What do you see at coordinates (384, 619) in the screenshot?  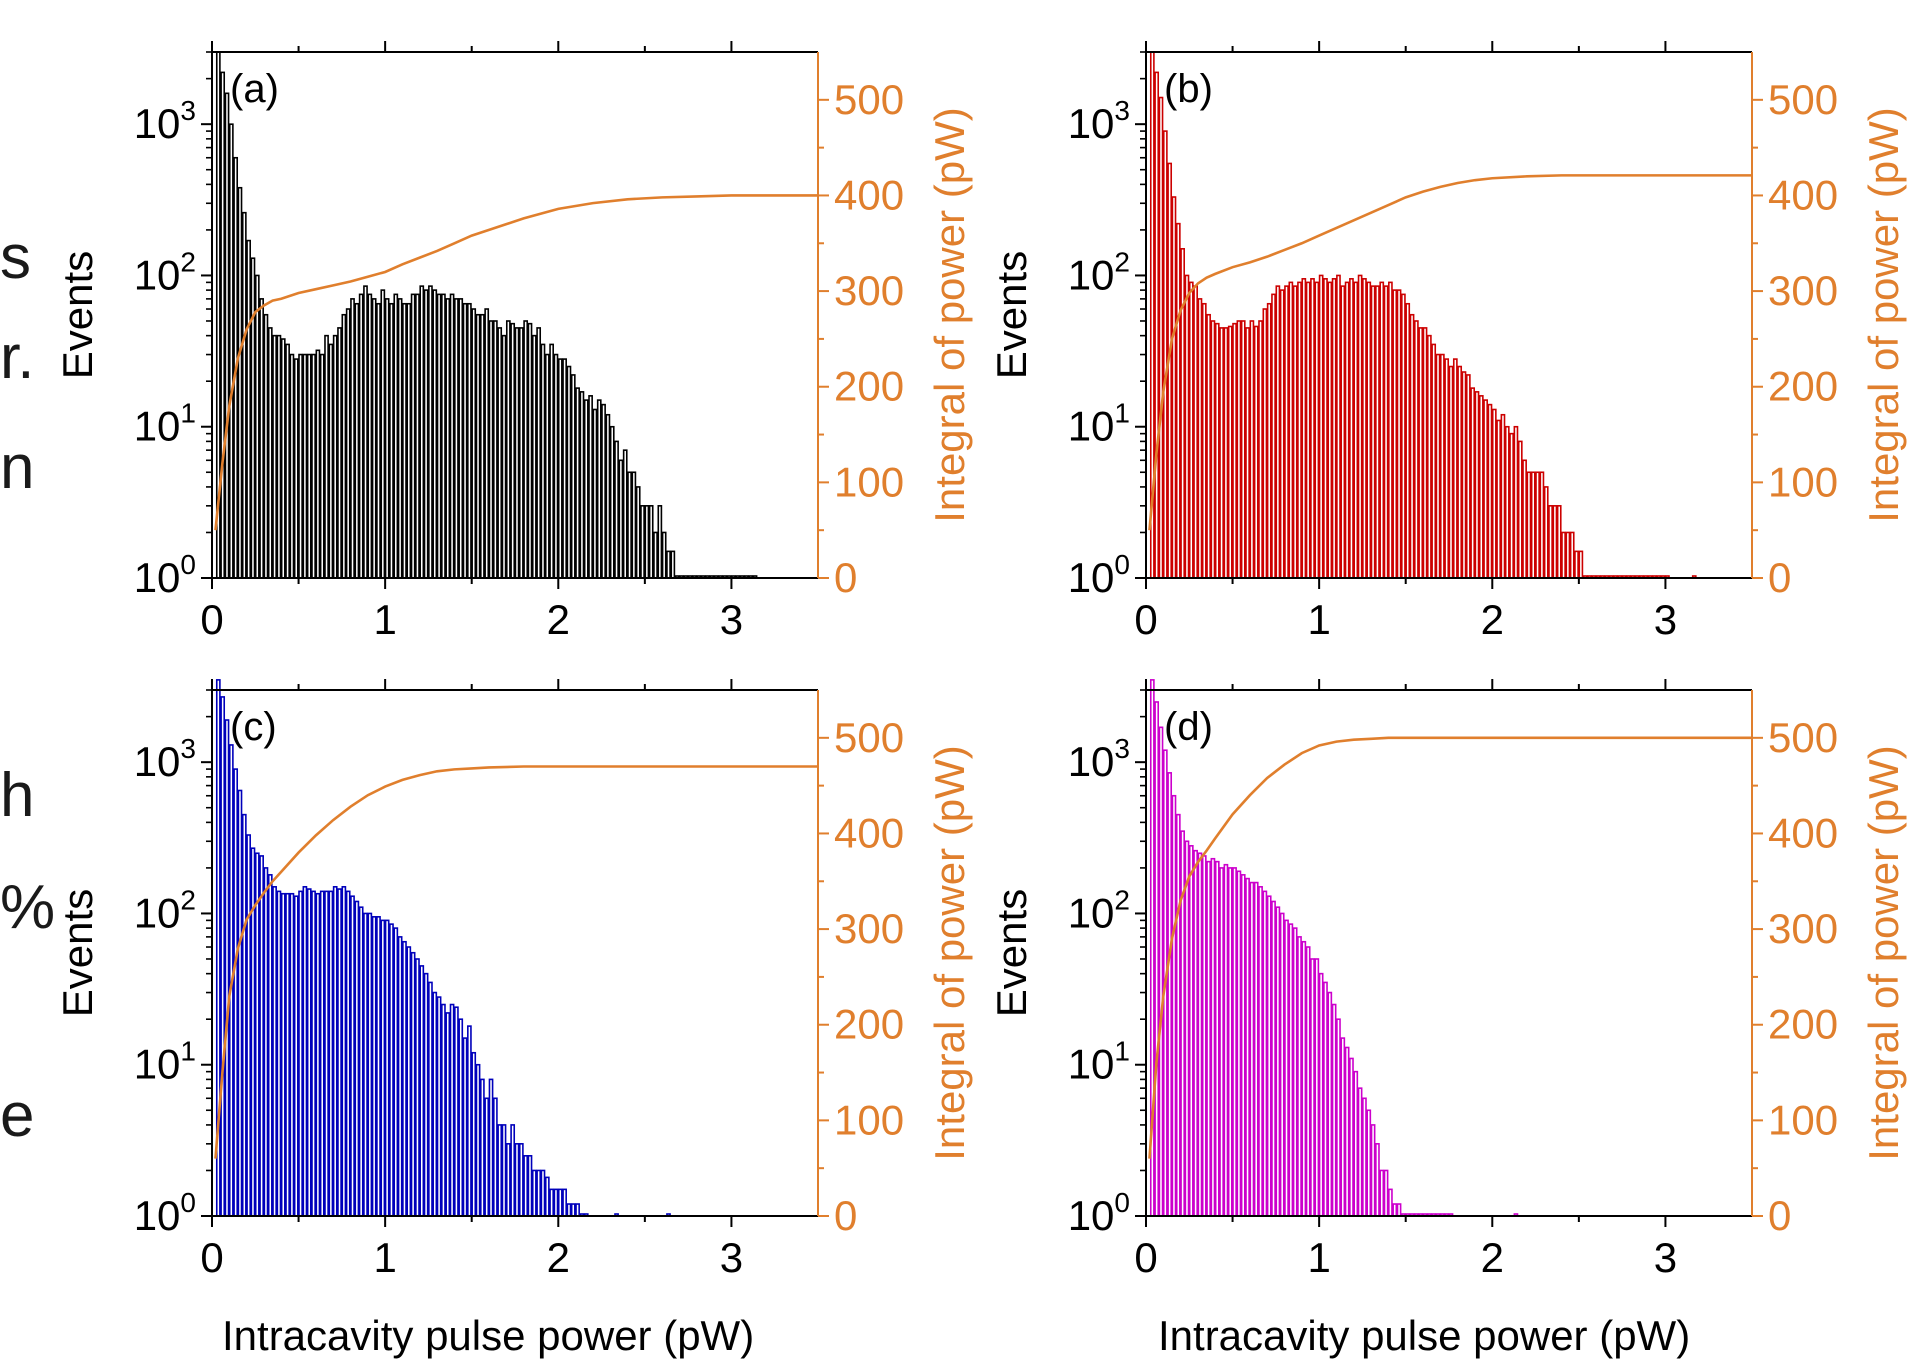 I see `x-tick-label: 1` at bounding box center [384, 619].